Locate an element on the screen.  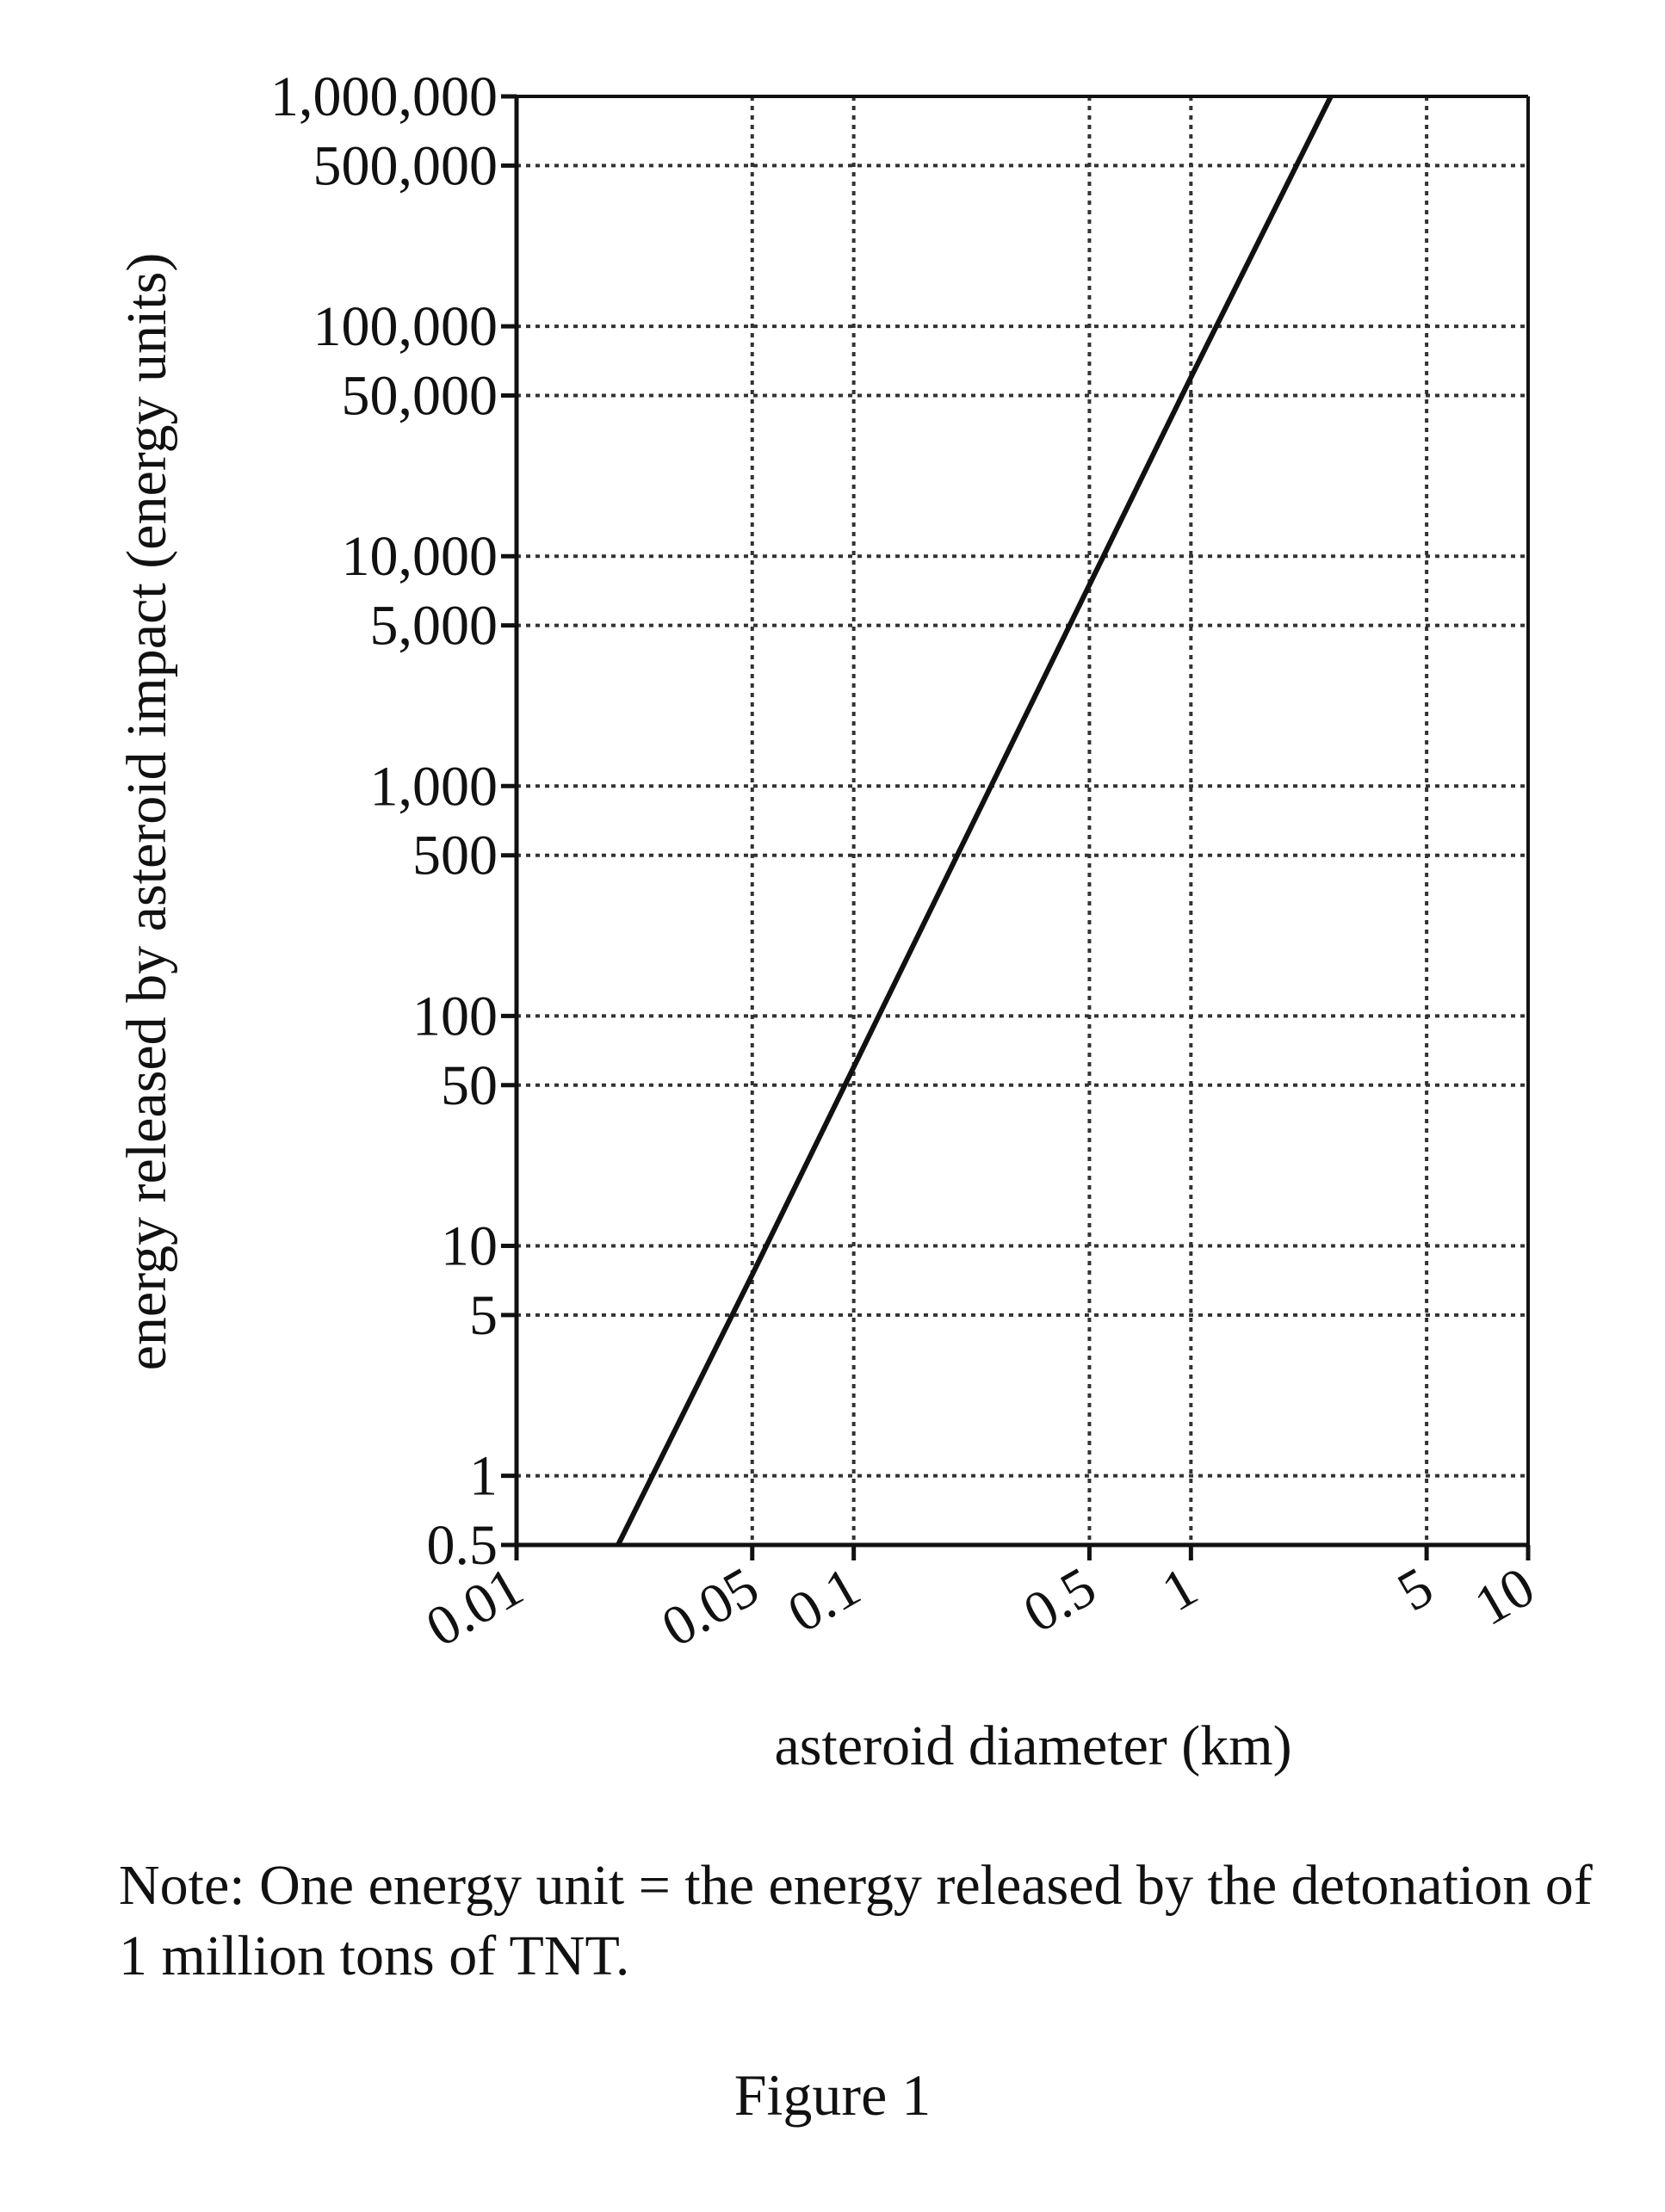
x-tick-label: 0.05 is located at coordinates (711, 1607).